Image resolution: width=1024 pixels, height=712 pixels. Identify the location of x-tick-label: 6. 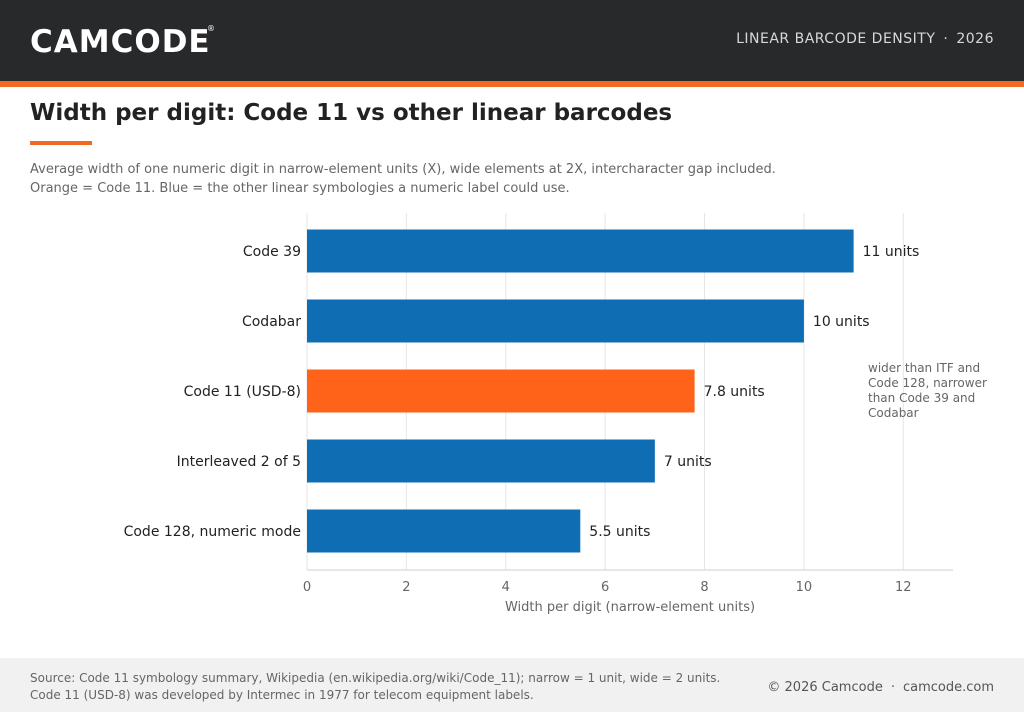
(605, 587).